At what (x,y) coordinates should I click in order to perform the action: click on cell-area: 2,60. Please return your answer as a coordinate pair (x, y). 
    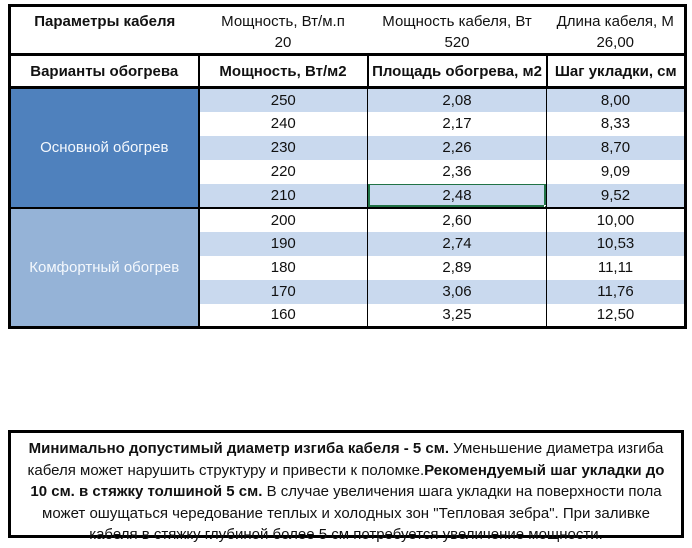
    Looking at the image, I should click on (457, 219).